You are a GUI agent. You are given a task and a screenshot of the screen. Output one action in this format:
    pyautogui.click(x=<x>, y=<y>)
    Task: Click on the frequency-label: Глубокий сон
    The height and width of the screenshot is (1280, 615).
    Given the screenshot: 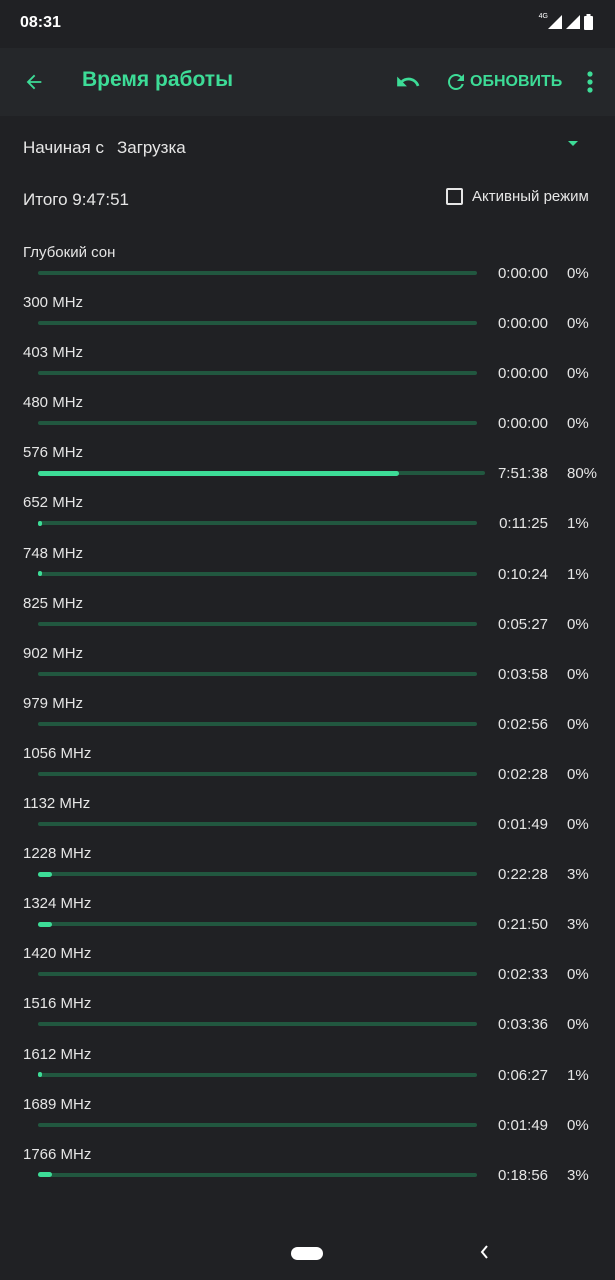 What is the action you would take?
    pyautogui.click(x=69, y=252)
    